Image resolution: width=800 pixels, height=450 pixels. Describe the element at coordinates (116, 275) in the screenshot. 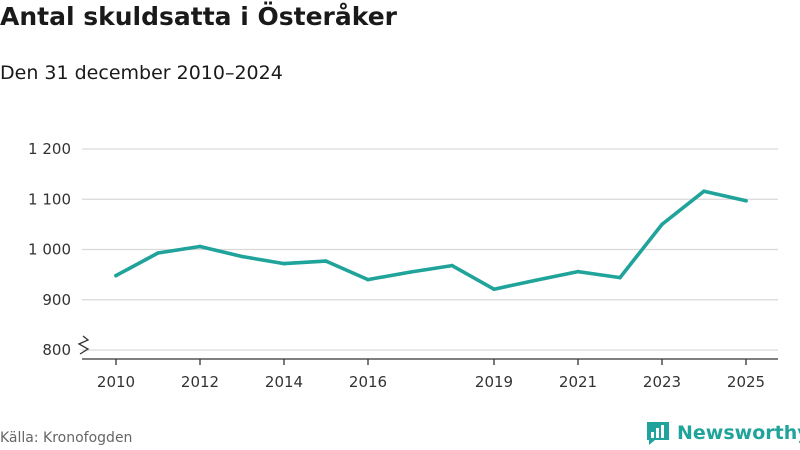

I see `data-point-2010` at that location.